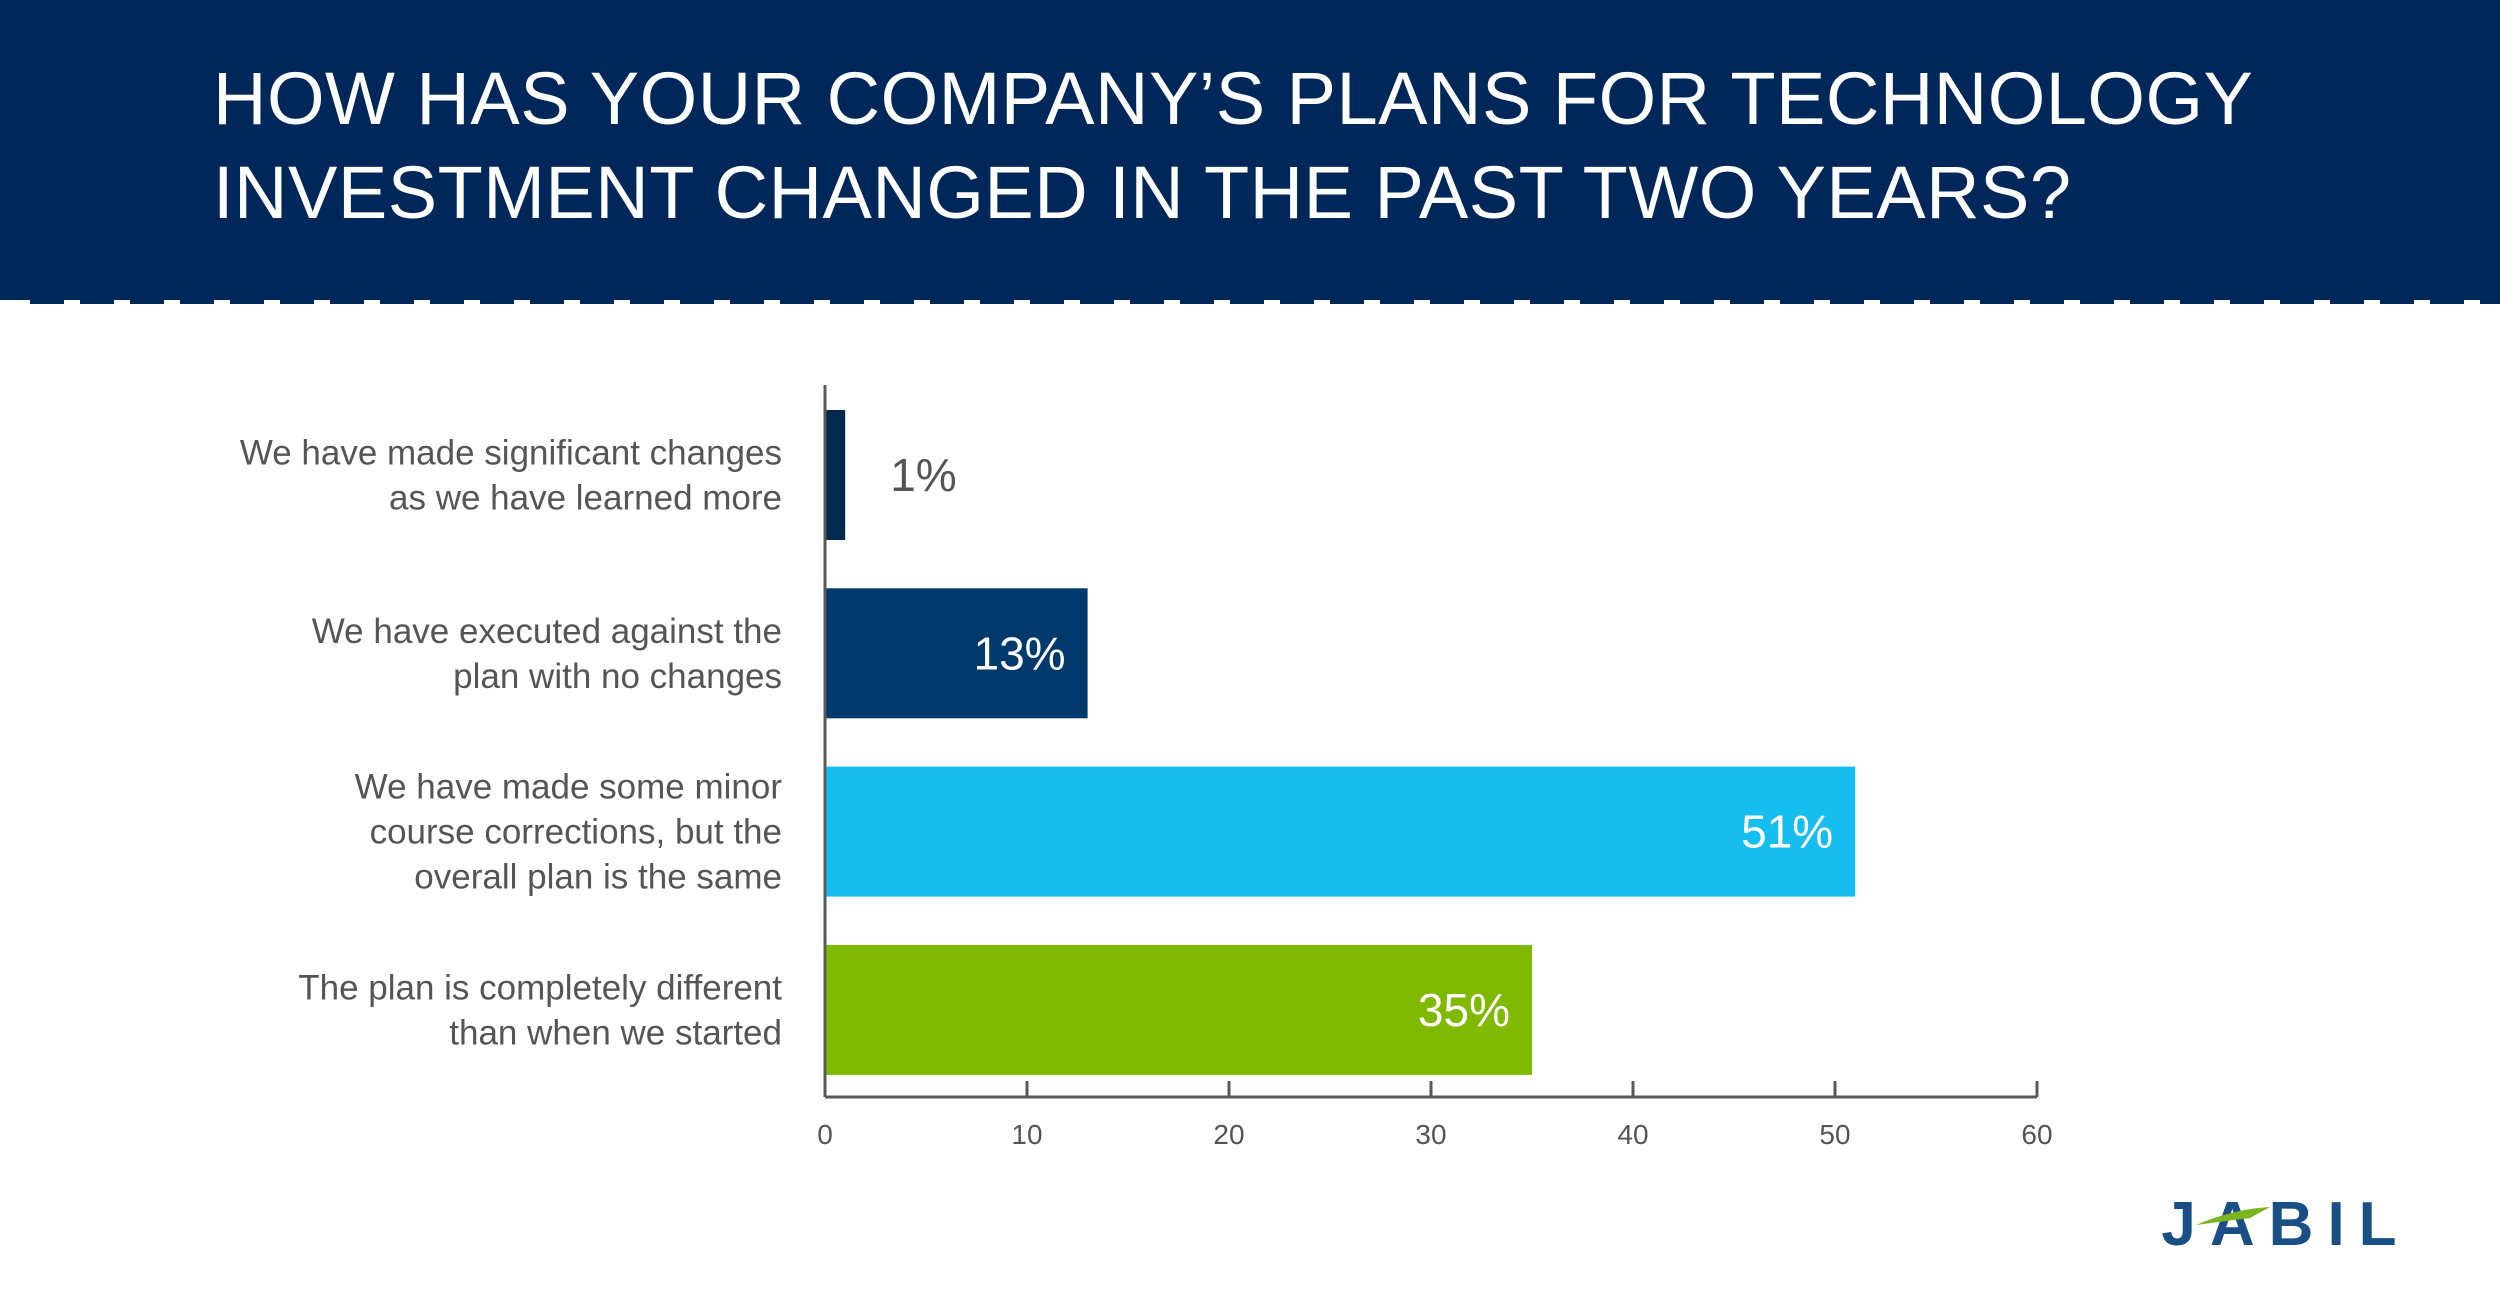  Describe the element at coordinates (598, 877) in the screenshot. I see `category-label: overall plan is the same` at that location.